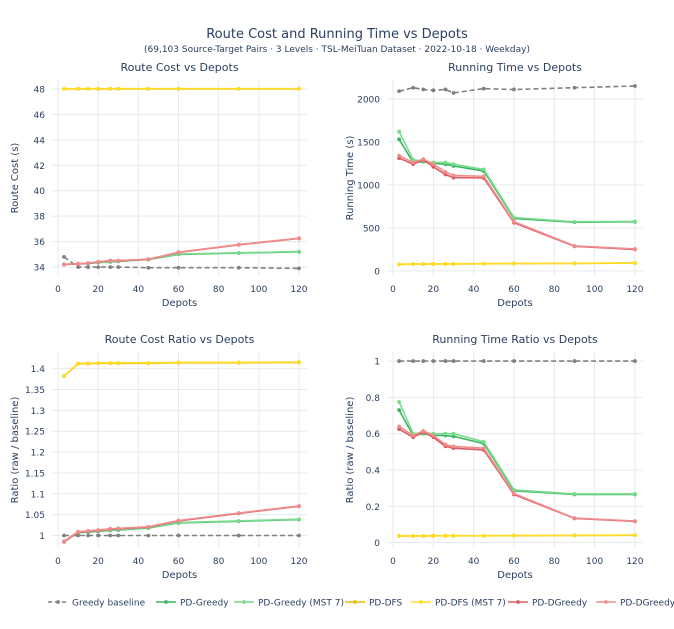 The image size is (674, 629). What do you see at coordinates (647, 604) in the screenshot?
I see `legend-label: PD-DGreedy (MST 7)` at bounding box center [647, 604].